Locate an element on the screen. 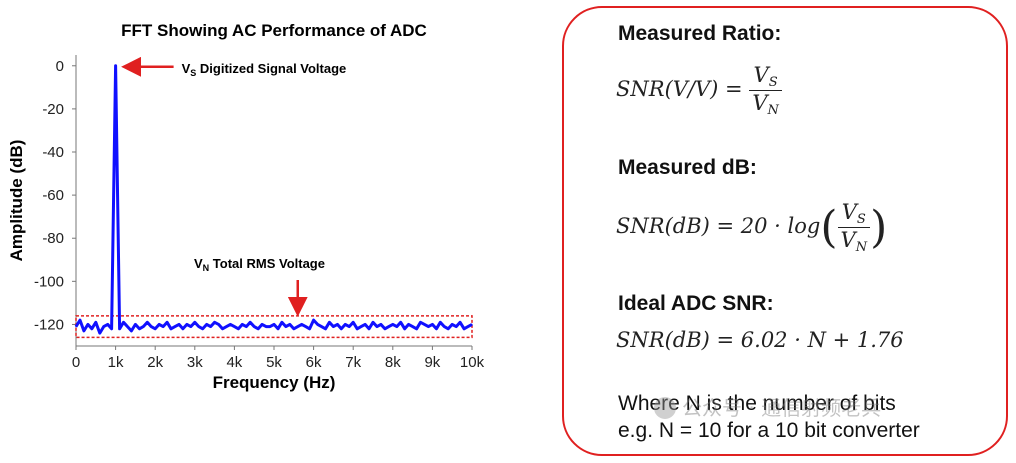 This screenshot has width=1016, height=463. snr-ratio-equation: SNR(V/V) = VS VN is located at coordinates (699, 90).